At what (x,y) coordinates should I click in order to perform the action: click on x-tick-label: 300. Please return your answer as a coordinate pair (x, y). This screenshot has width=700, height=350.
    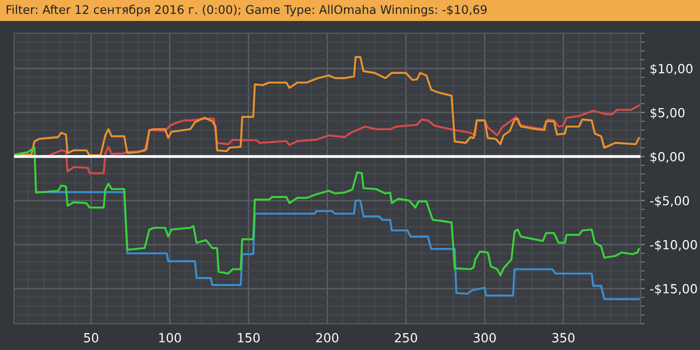
    Looking at the image, I should click on (485, 337).